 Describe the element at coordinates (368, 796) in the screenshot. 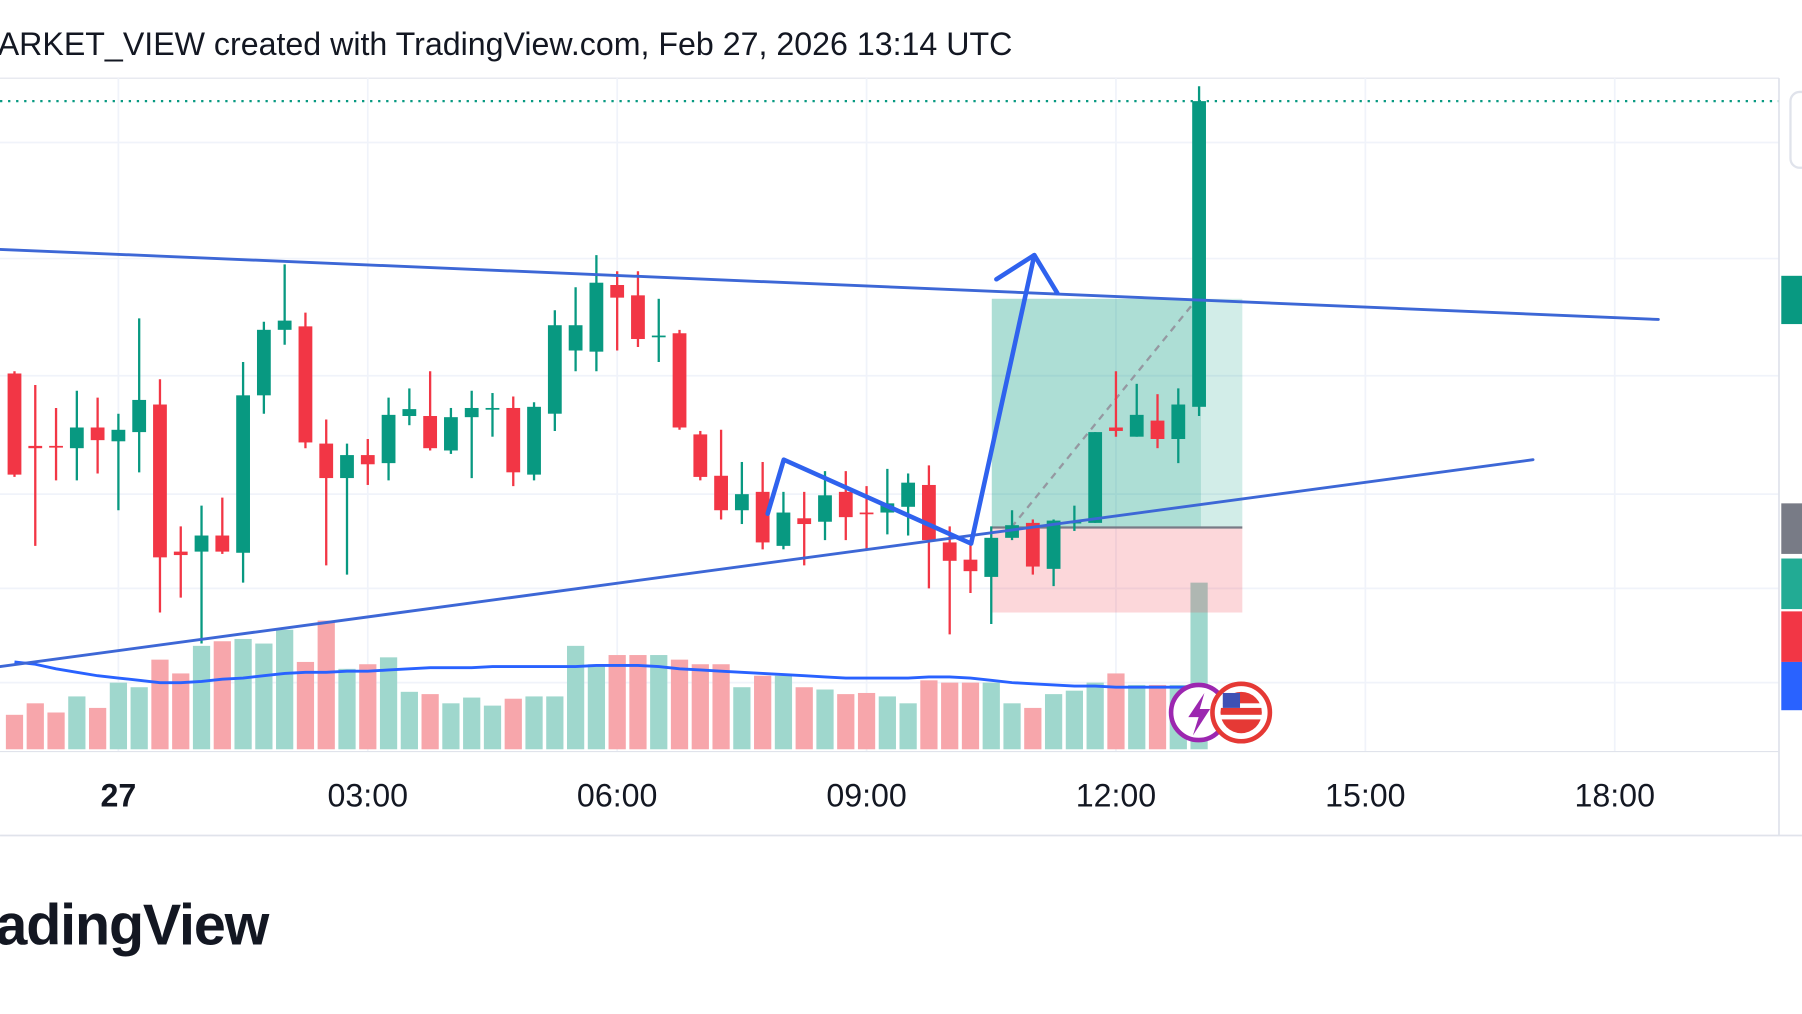

I see `x-tick-label: 03:00` at that location.